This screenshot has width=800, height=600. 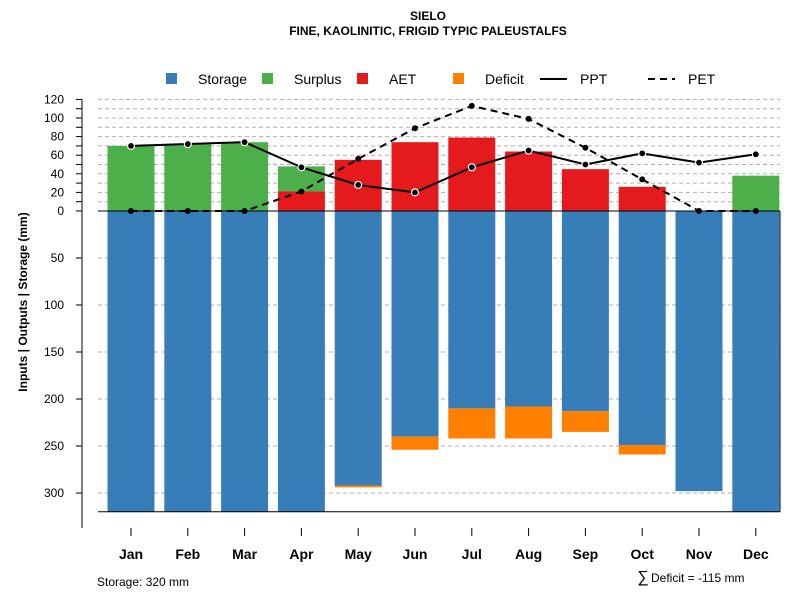 What do you see at coordinates (428, 16) in the screenshot?
I see `chart-title: SIELO` at bounding box center [428, 16].